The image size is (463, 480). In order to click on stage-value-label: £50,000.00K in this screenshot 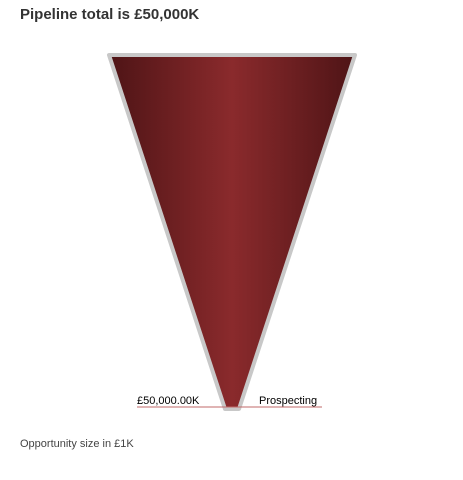, I will do `click(168, 401)`.